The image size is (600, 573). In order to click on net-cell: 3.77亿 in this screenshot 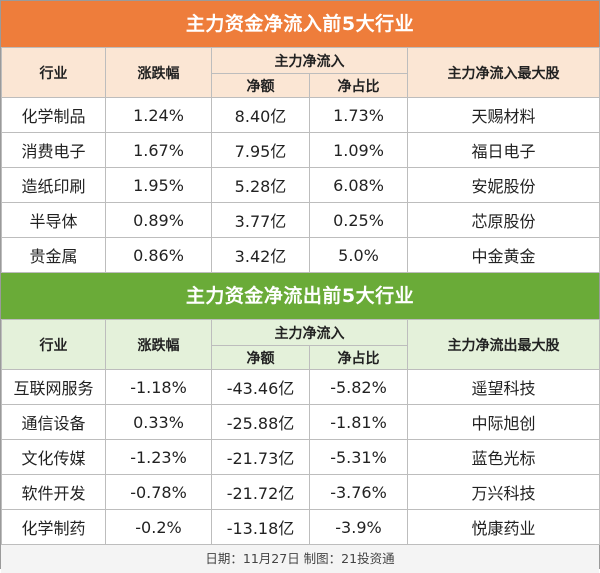, I will do `click(260, 220)`.